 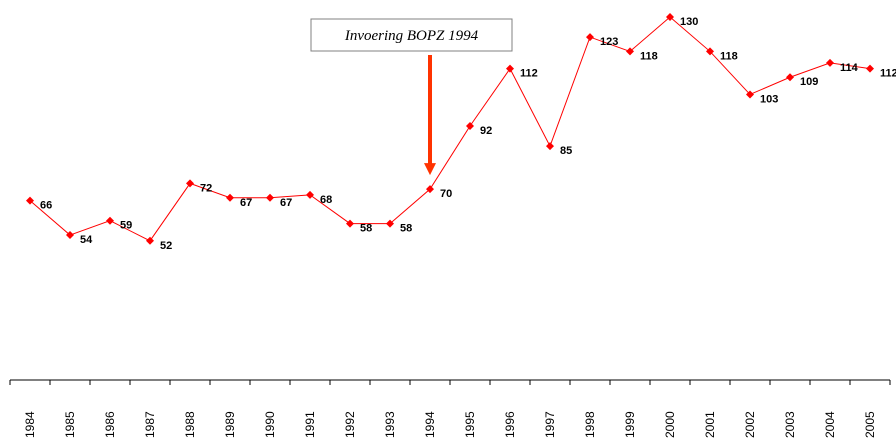 I want to click on x-tick-label: 1991, so click(x=310, y=424).